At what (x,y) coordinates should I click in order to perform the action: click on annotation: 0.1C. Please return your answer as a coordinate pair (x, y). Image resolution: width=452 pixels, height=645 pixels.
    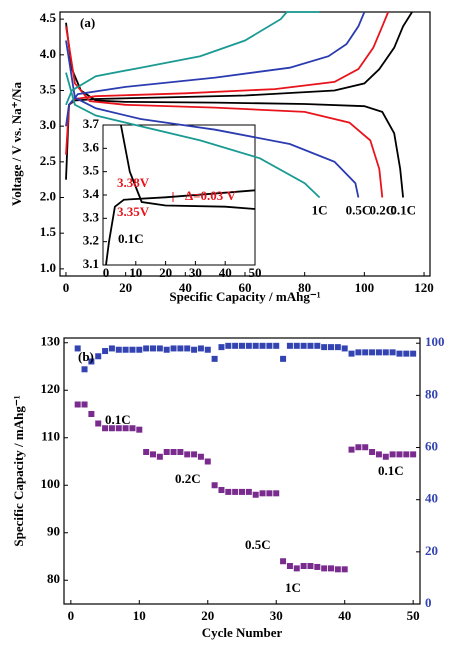
    Looking at the image, I should click on (118, 419).